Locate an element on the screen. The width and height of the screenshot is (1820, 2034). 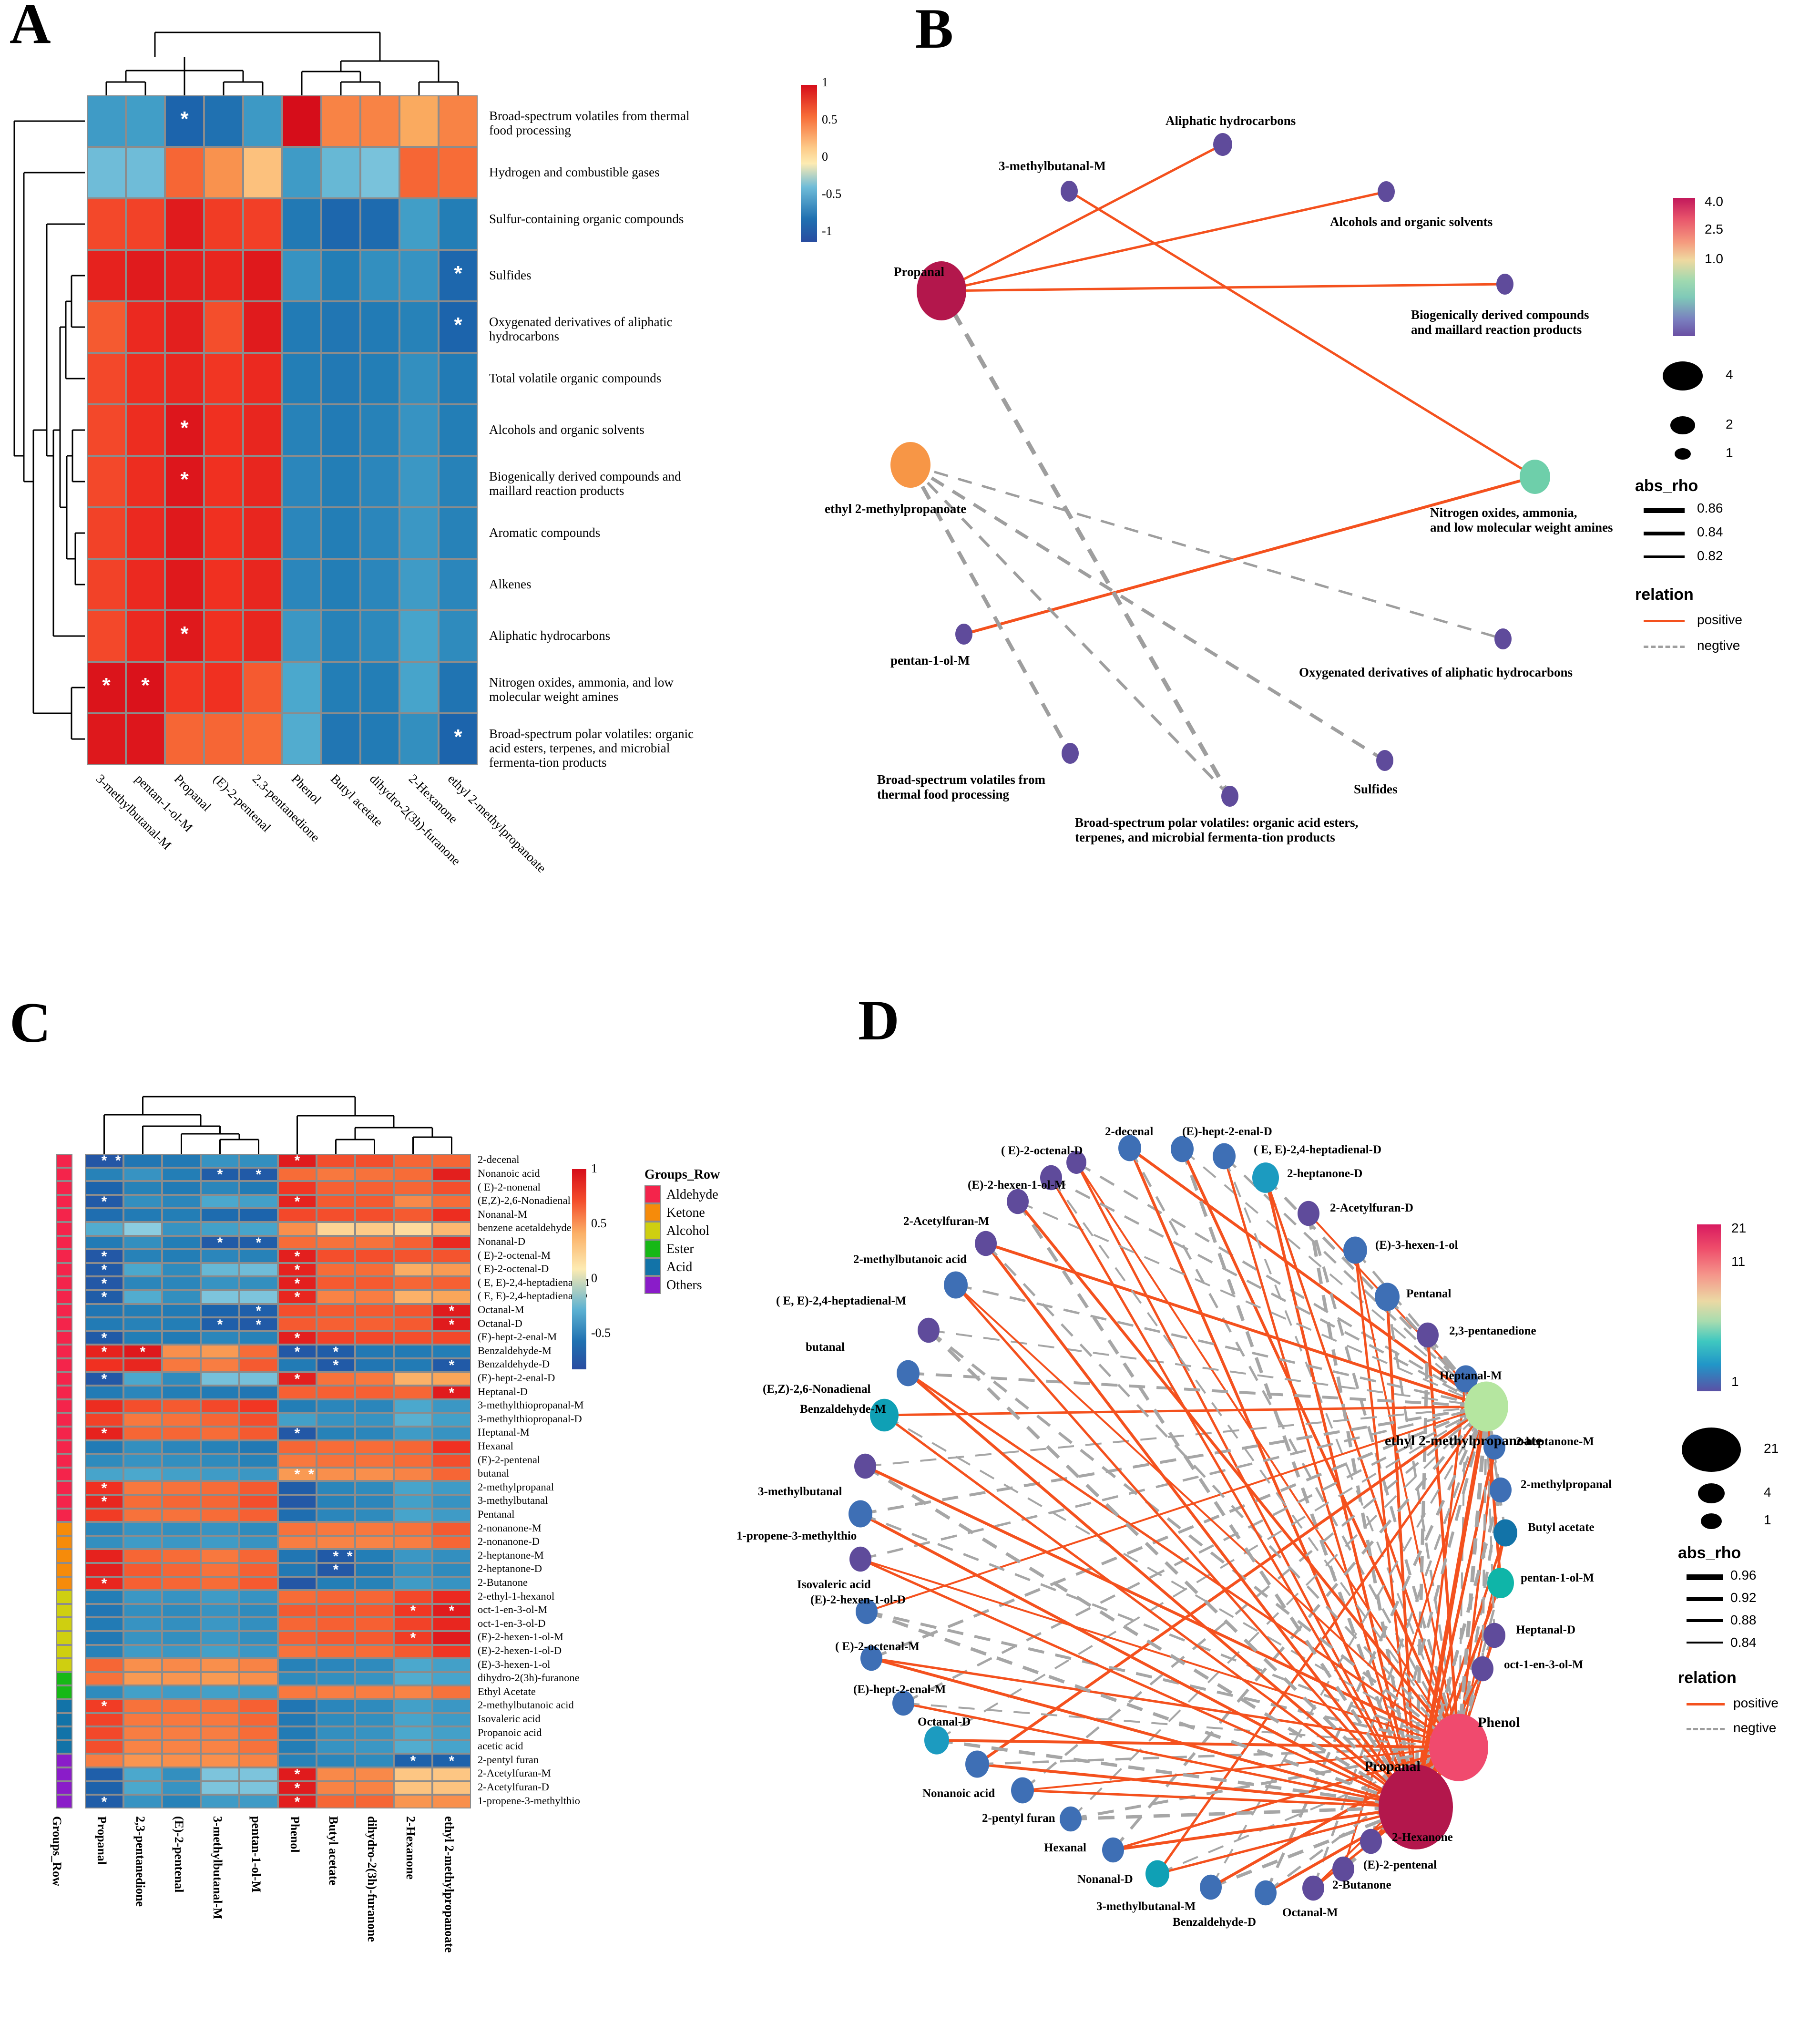
heatmap-row-label: Total volatile organic compounds is located at coordinates (575, 378).